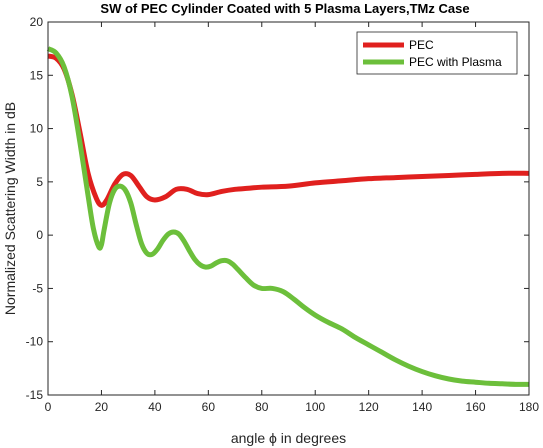 The image size is (543, 448). What do you see at coordinates (476, 407) in the screenshot?
I see `x-tick-label: 160` at bounding box center [476, 407].